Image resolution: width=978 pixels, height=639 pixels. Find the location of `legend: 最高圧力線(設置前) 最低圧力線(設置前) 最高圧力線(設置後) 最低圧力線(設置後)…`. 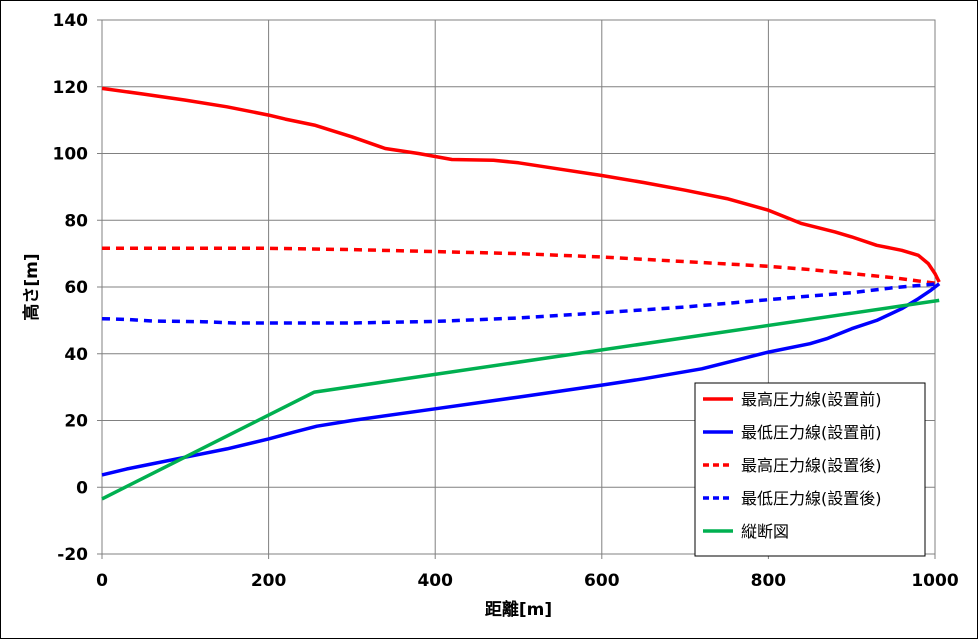

legend: 最高圧力線(設置前) 最低圧力線(設置前) 最高圧力線(設置後) 最低圧力線(設置後)… is located at coordinates (810, 469).